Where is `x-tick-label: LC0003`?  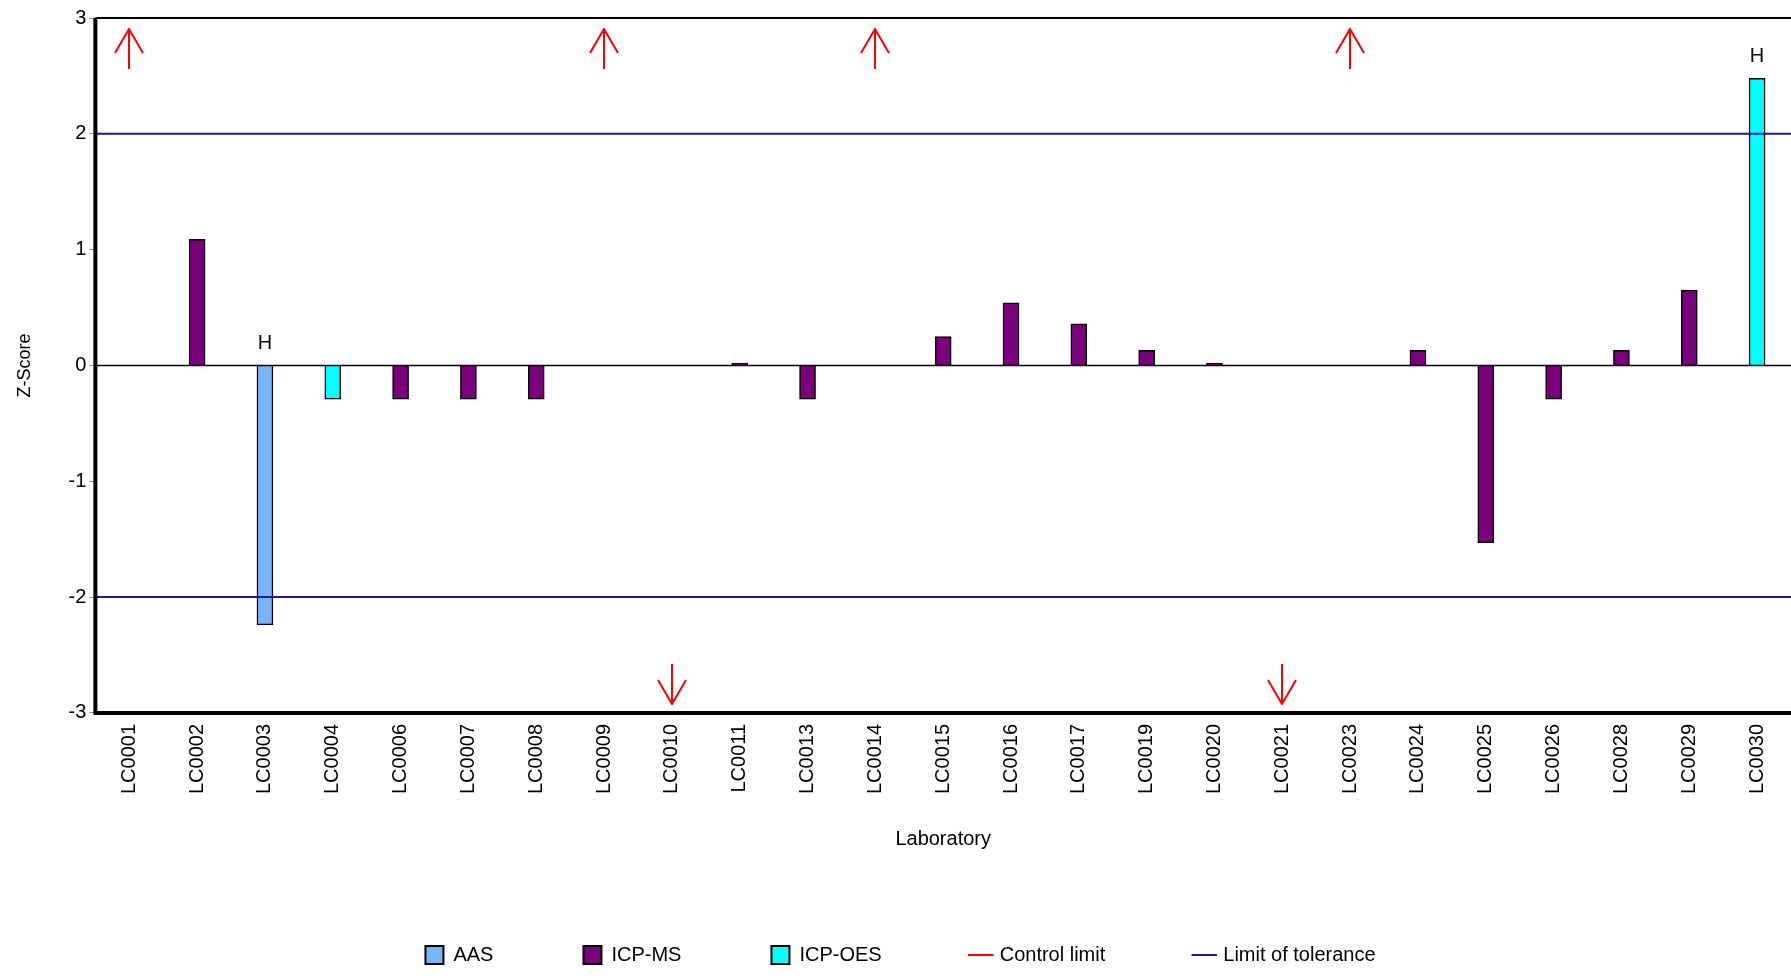
x-tick-label: LC0003 is located at coordinates (263, 758).